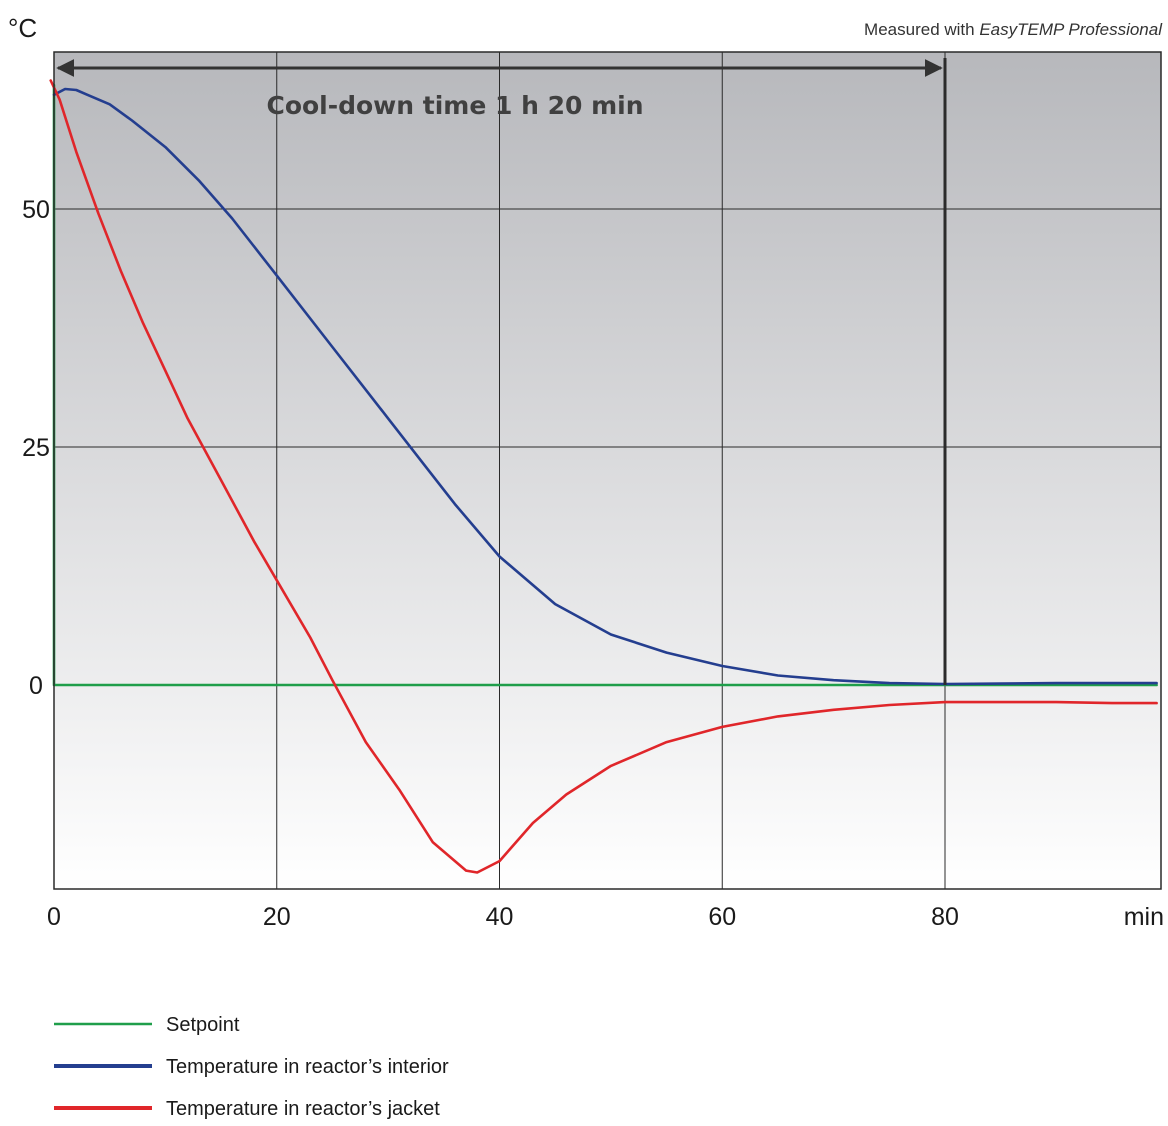 This screenshot has width=1168, height=1126. I want to click on x-tick-label: 40, so click(500, 917).